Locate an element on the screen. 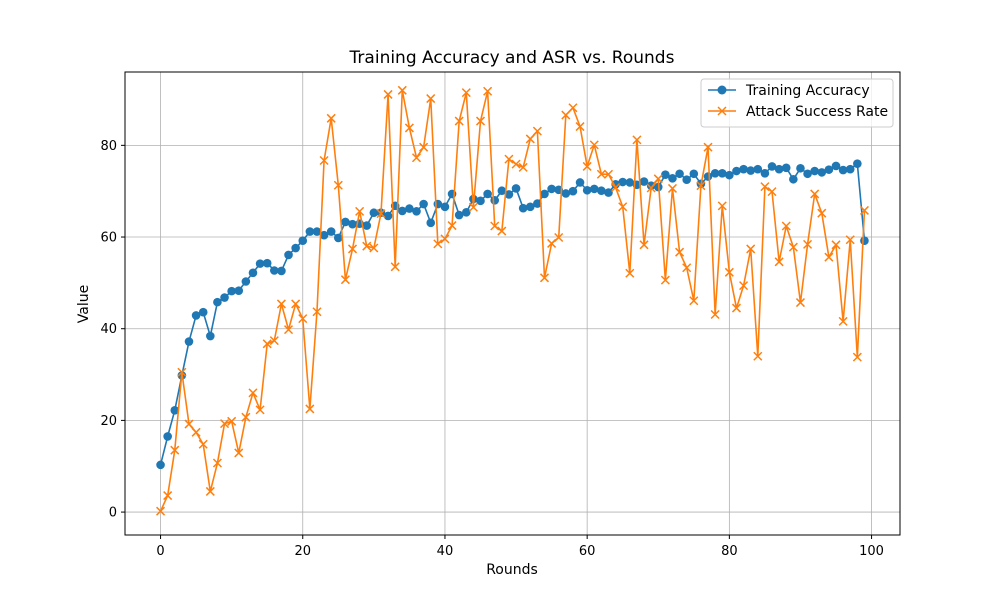 The width and height of the screenshot is (1000, 600). x-tick-label: 0 is located at coordinates (160, 551).